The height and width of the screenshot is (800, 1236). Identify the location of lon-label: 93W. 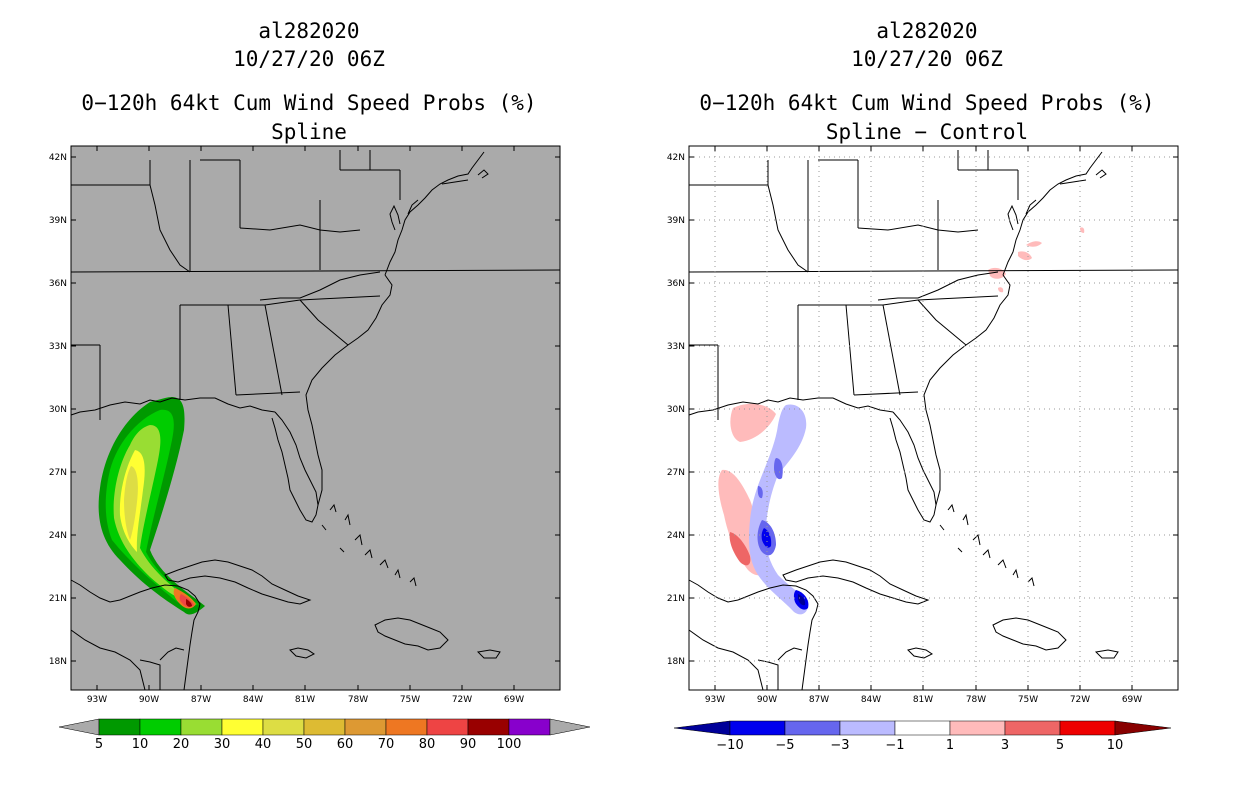
(715, 700).